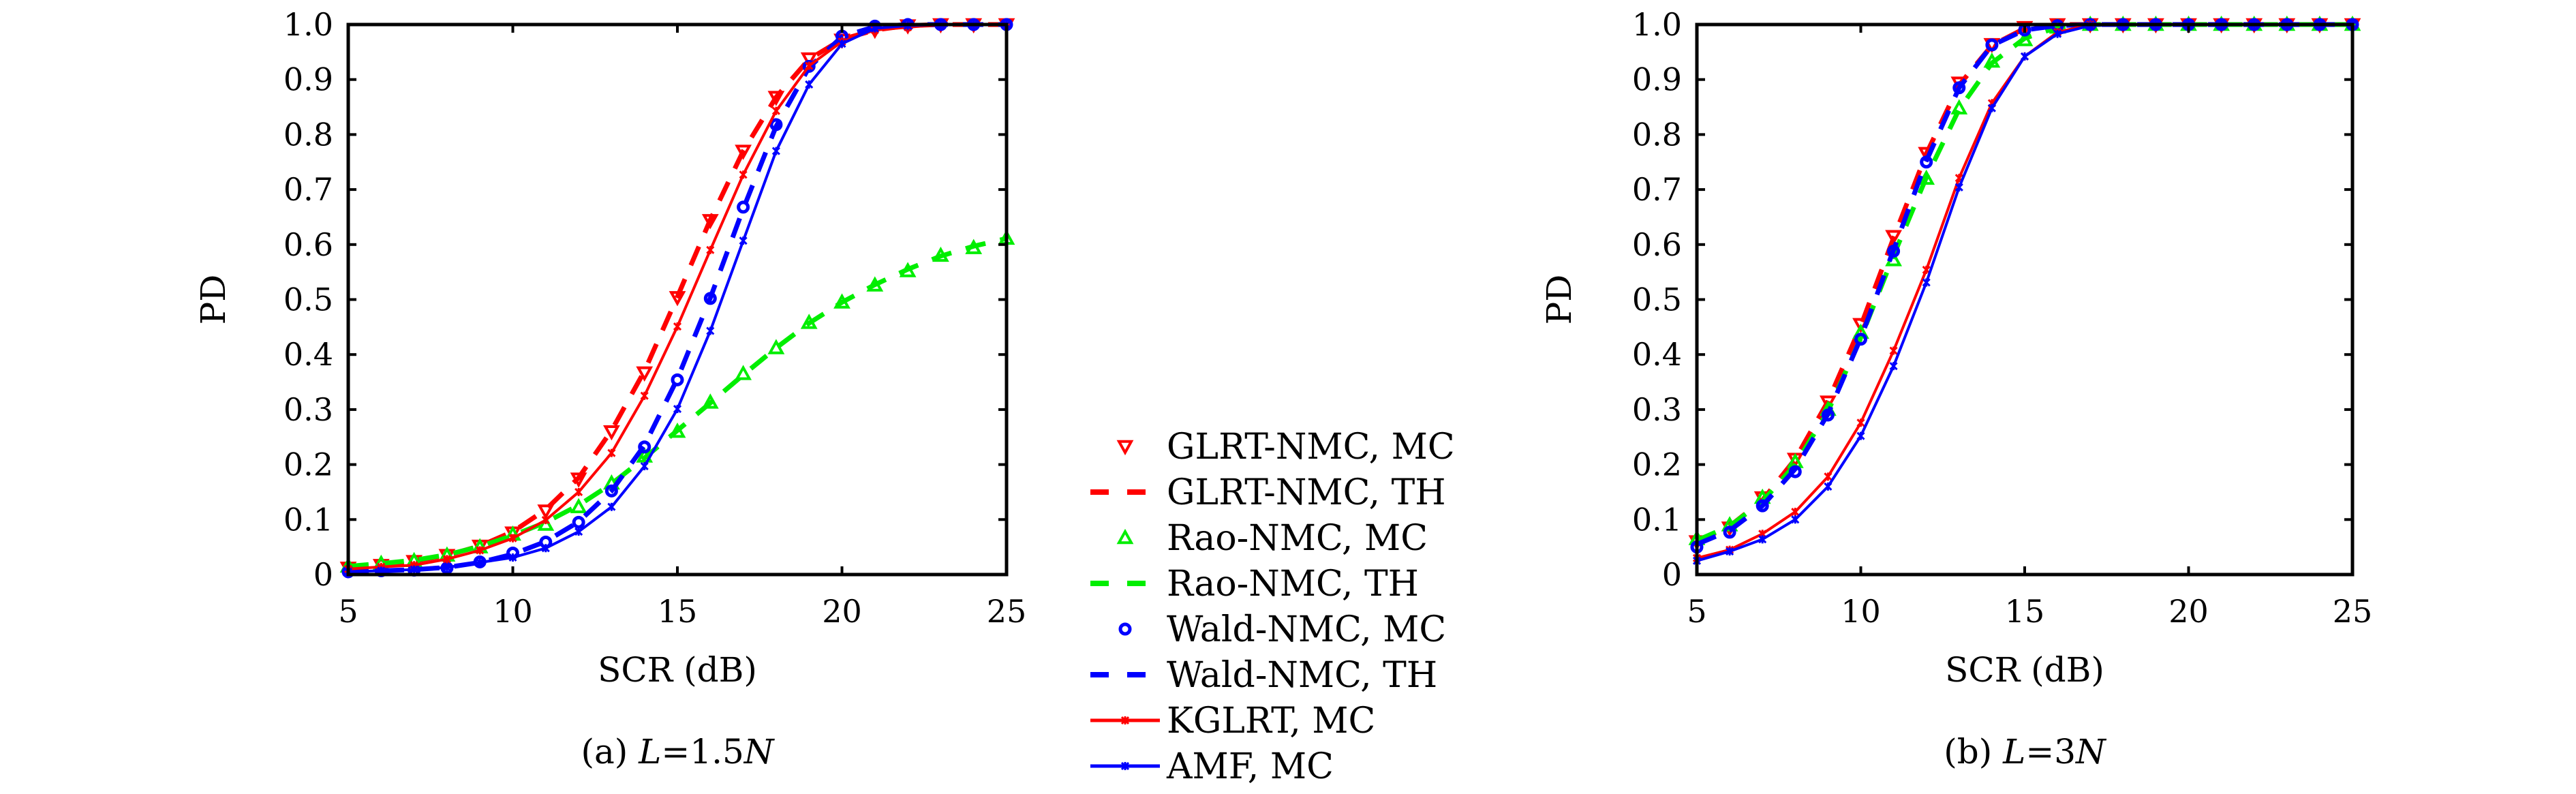 Image resolution: width=2576 pixels, height=794 pixels. I want to click on legend-item: Rao-NMC, MC, so click(1272, 538).